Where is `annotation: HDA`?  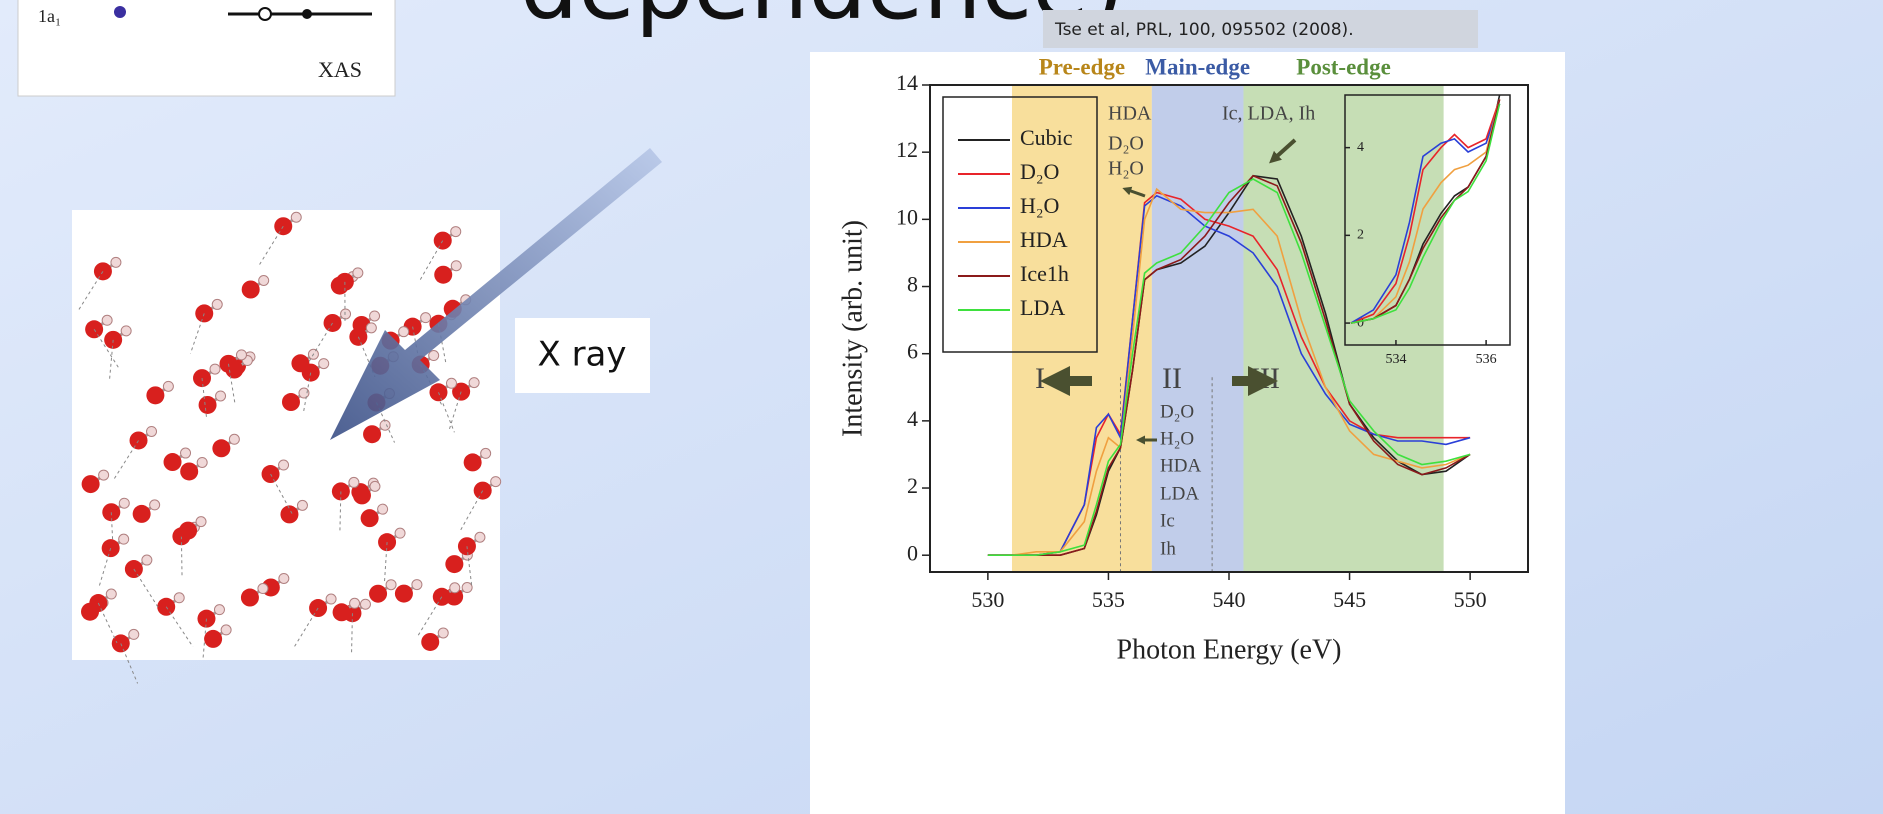 annotation: HDA is located at coordinates (1180, 465).